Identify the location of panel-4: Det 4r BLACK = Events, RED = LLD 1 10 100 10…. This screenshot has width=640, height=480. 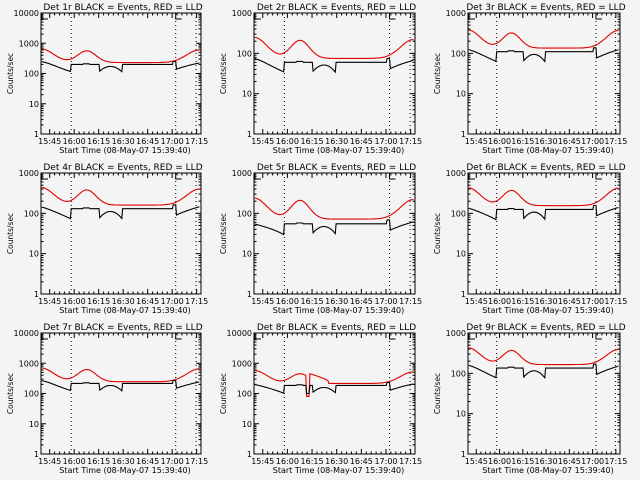
(107, 239).